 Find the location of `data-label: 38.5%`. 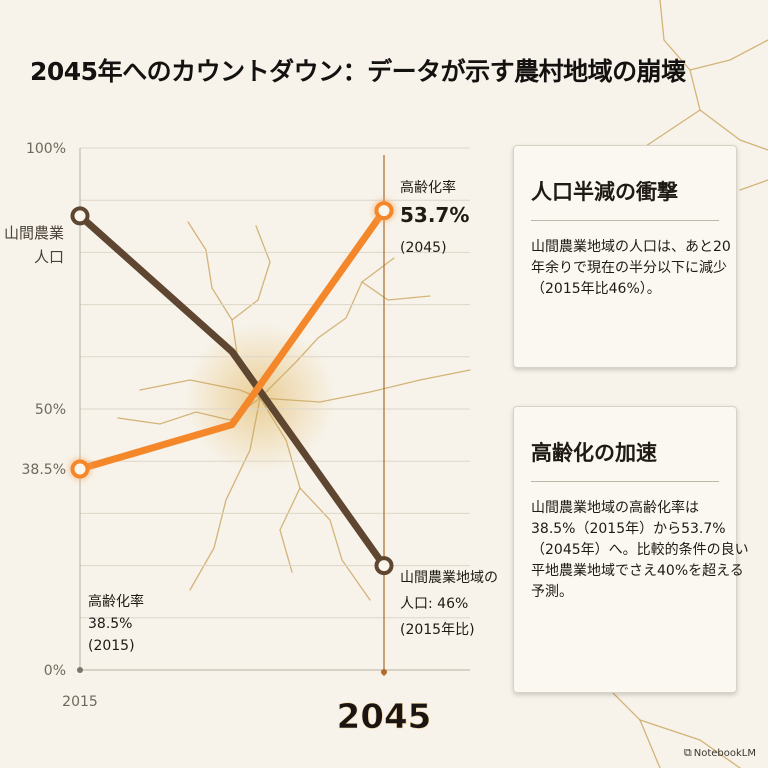

data-label: 38.5% is located at coordinates (110, 624).